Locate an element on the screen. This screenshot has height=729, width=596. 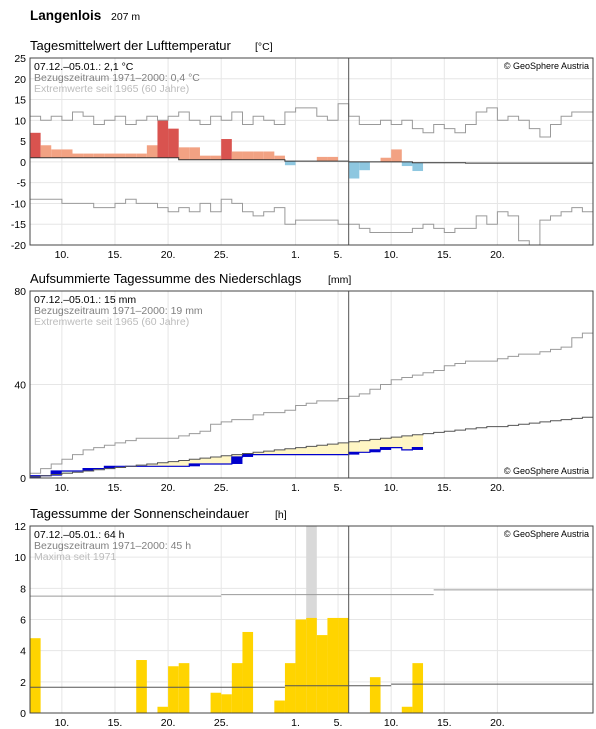
legend-entry: 07.12.–05.01.: 15 mm is located at coordinates (85, 300).